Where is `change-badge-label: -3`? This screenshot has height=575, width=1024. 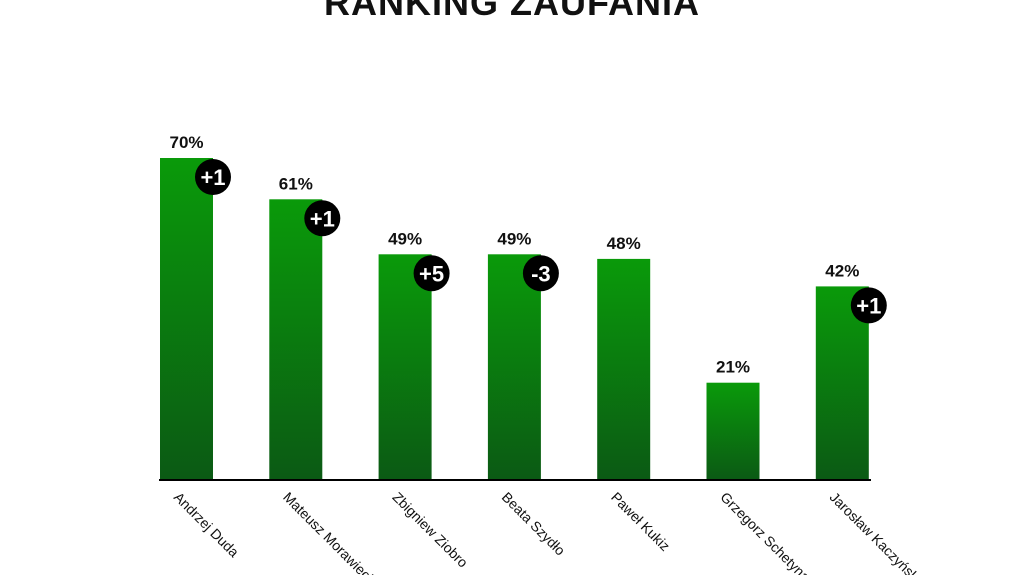 change-badge-label: -3 is located at coordinates (541, 273).